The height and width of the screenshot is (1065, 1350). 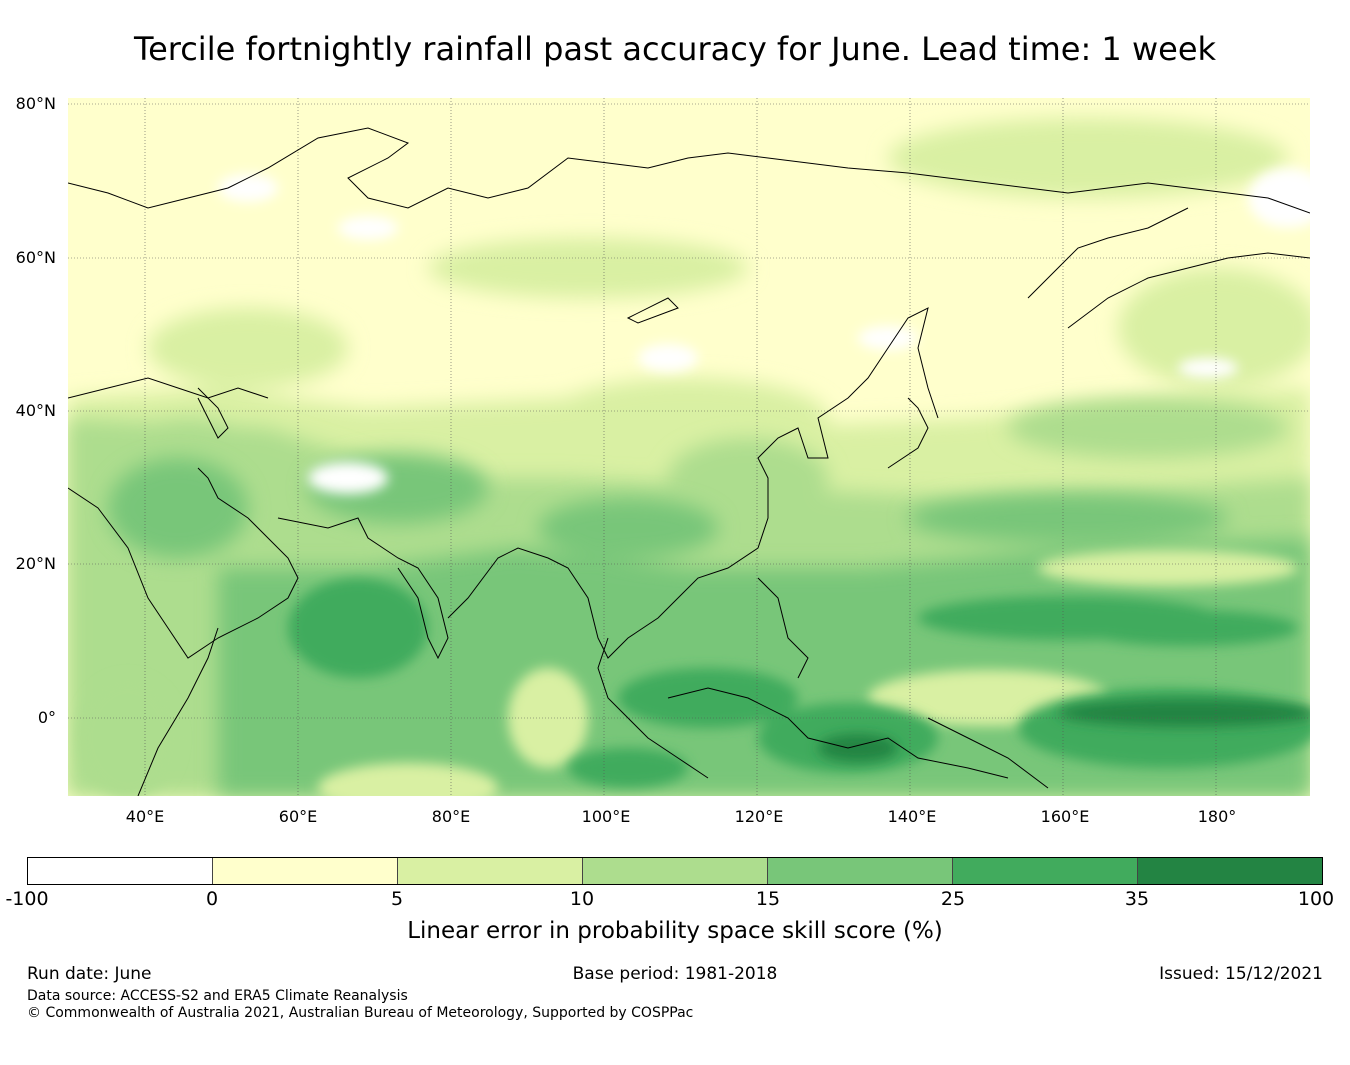 I want to click on colorbar-tick-label: 10, so click(x=582, y=899).